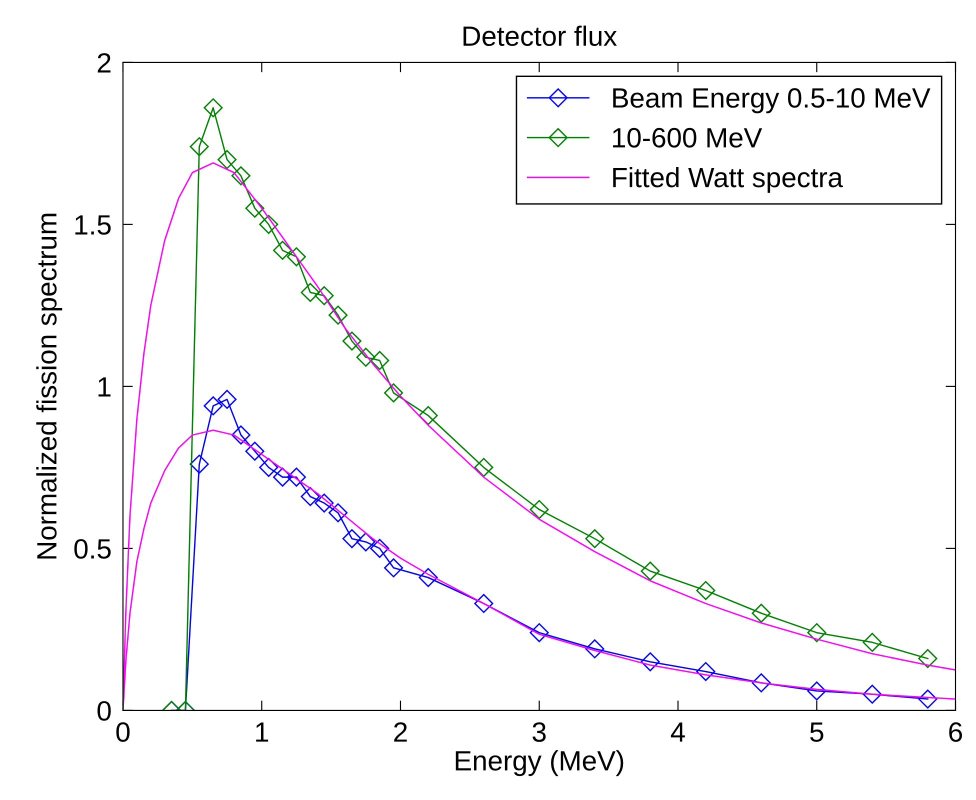 The image size is (976, 800). Describe the element at coordinates (262, 732) in the screenshot. I see `x-tick-label: 1` at that location.